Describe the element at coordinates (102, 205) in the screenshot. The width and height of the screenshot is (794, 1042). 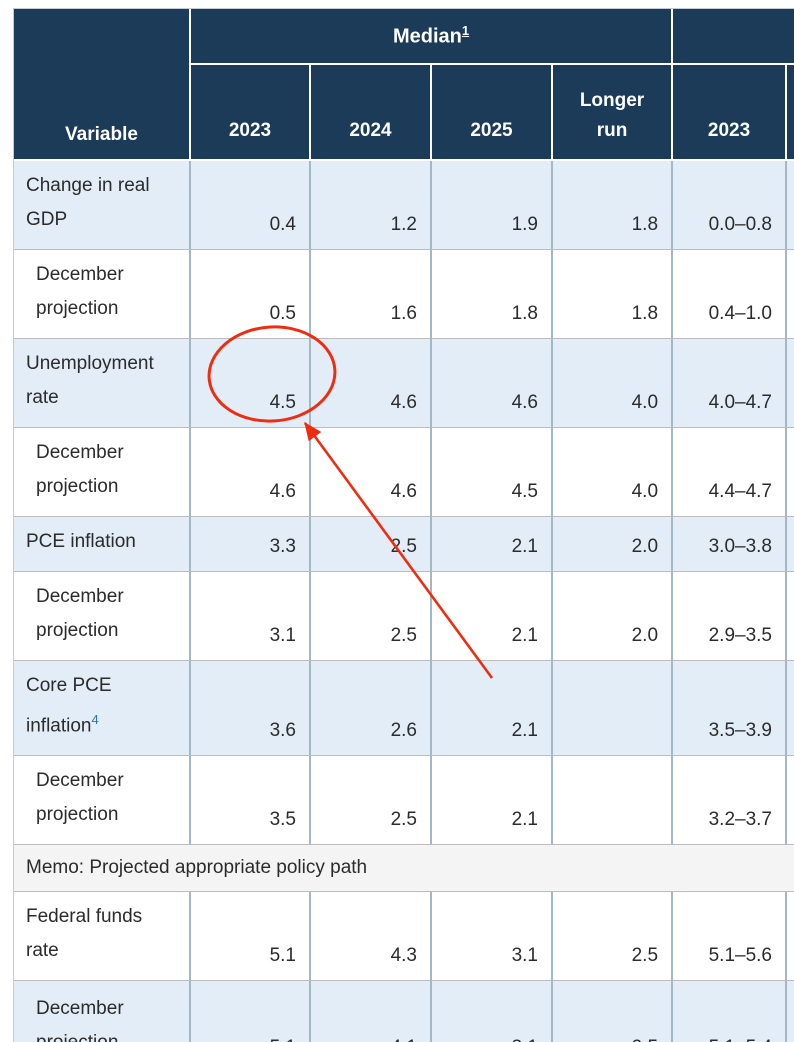
I see `row-label: Change in real GDP` at that location.